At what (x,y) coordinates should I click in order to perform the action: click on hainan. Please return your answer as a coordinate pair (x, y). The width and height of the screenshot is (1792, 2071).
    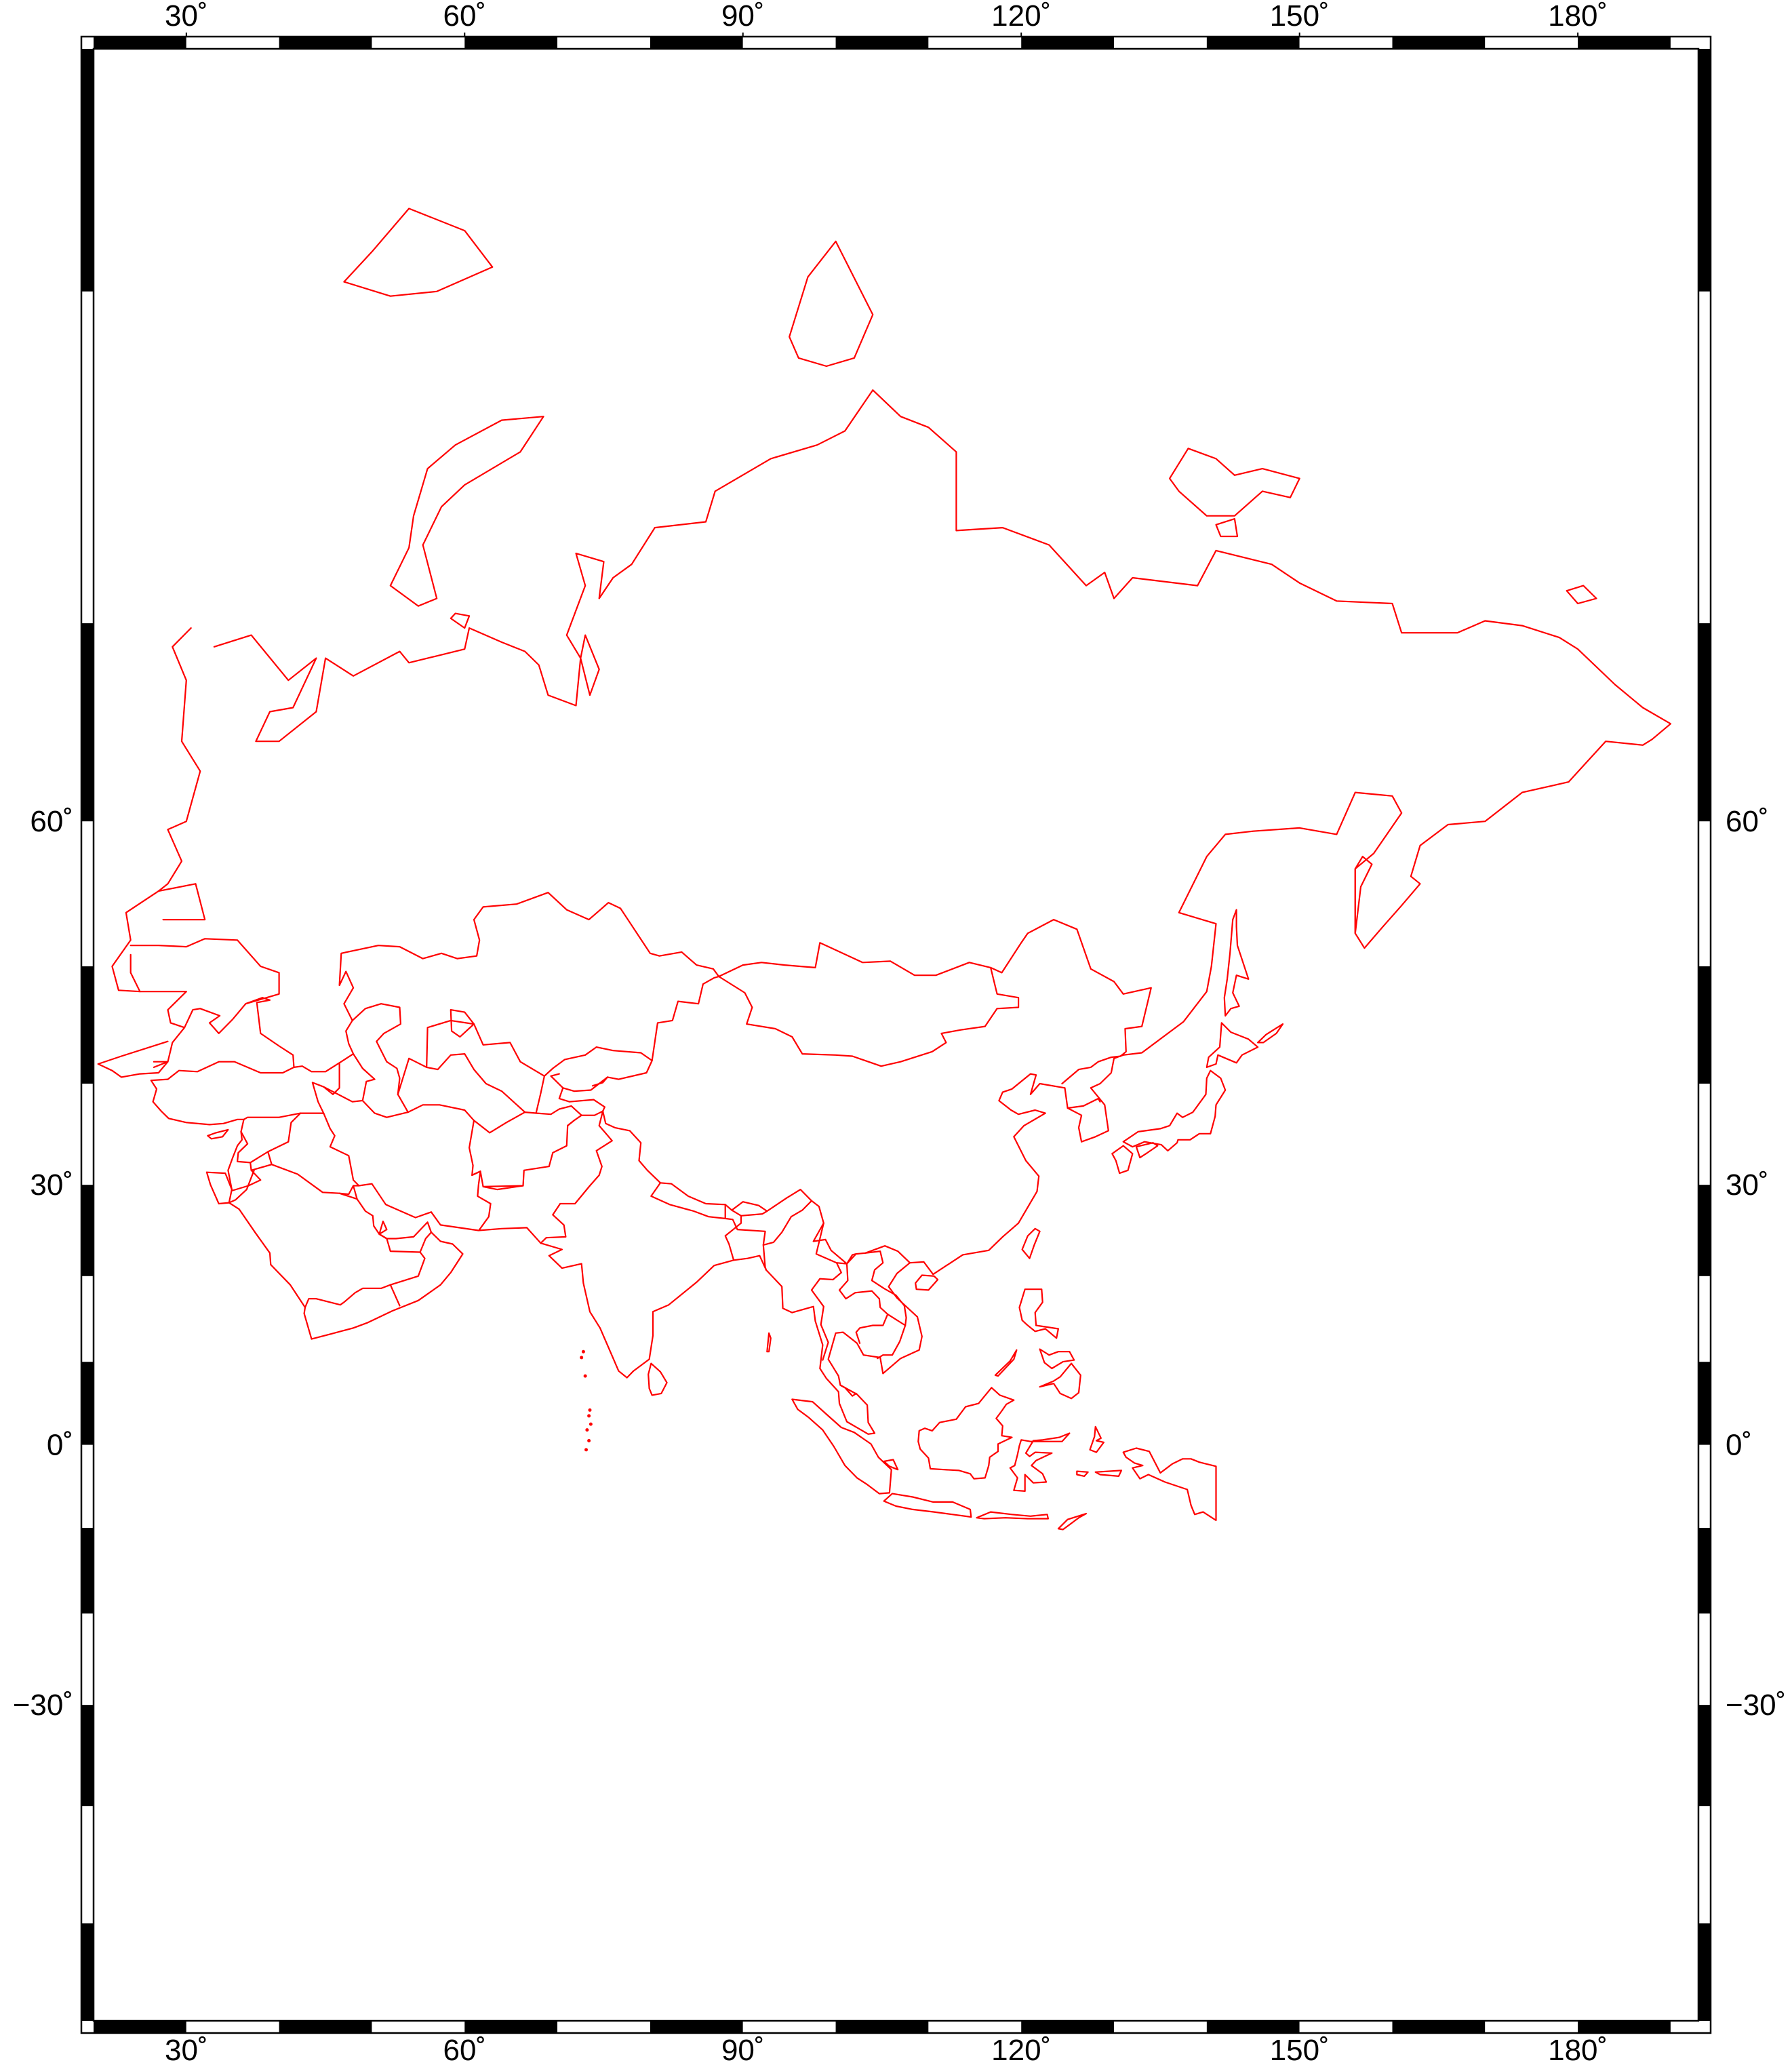
    Looking at the image, I should click on (927, 1283).